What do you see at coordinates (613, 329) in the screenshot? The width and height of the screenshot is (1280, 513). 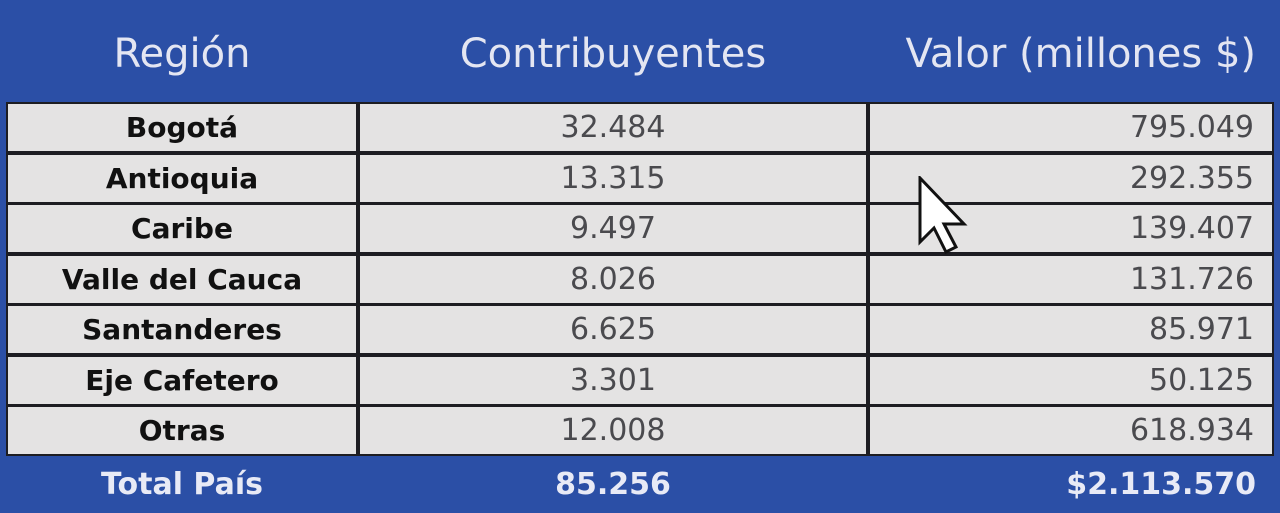 I see `contribuyentes-cell: 6.625` at bounding box center [613, 329].